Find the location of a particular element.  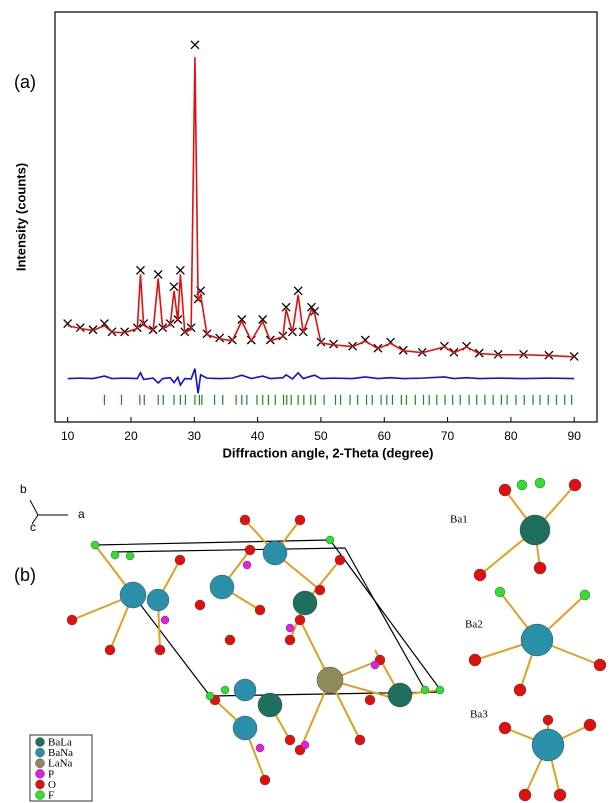

axis-c: c is located at coordinates (33, 527).